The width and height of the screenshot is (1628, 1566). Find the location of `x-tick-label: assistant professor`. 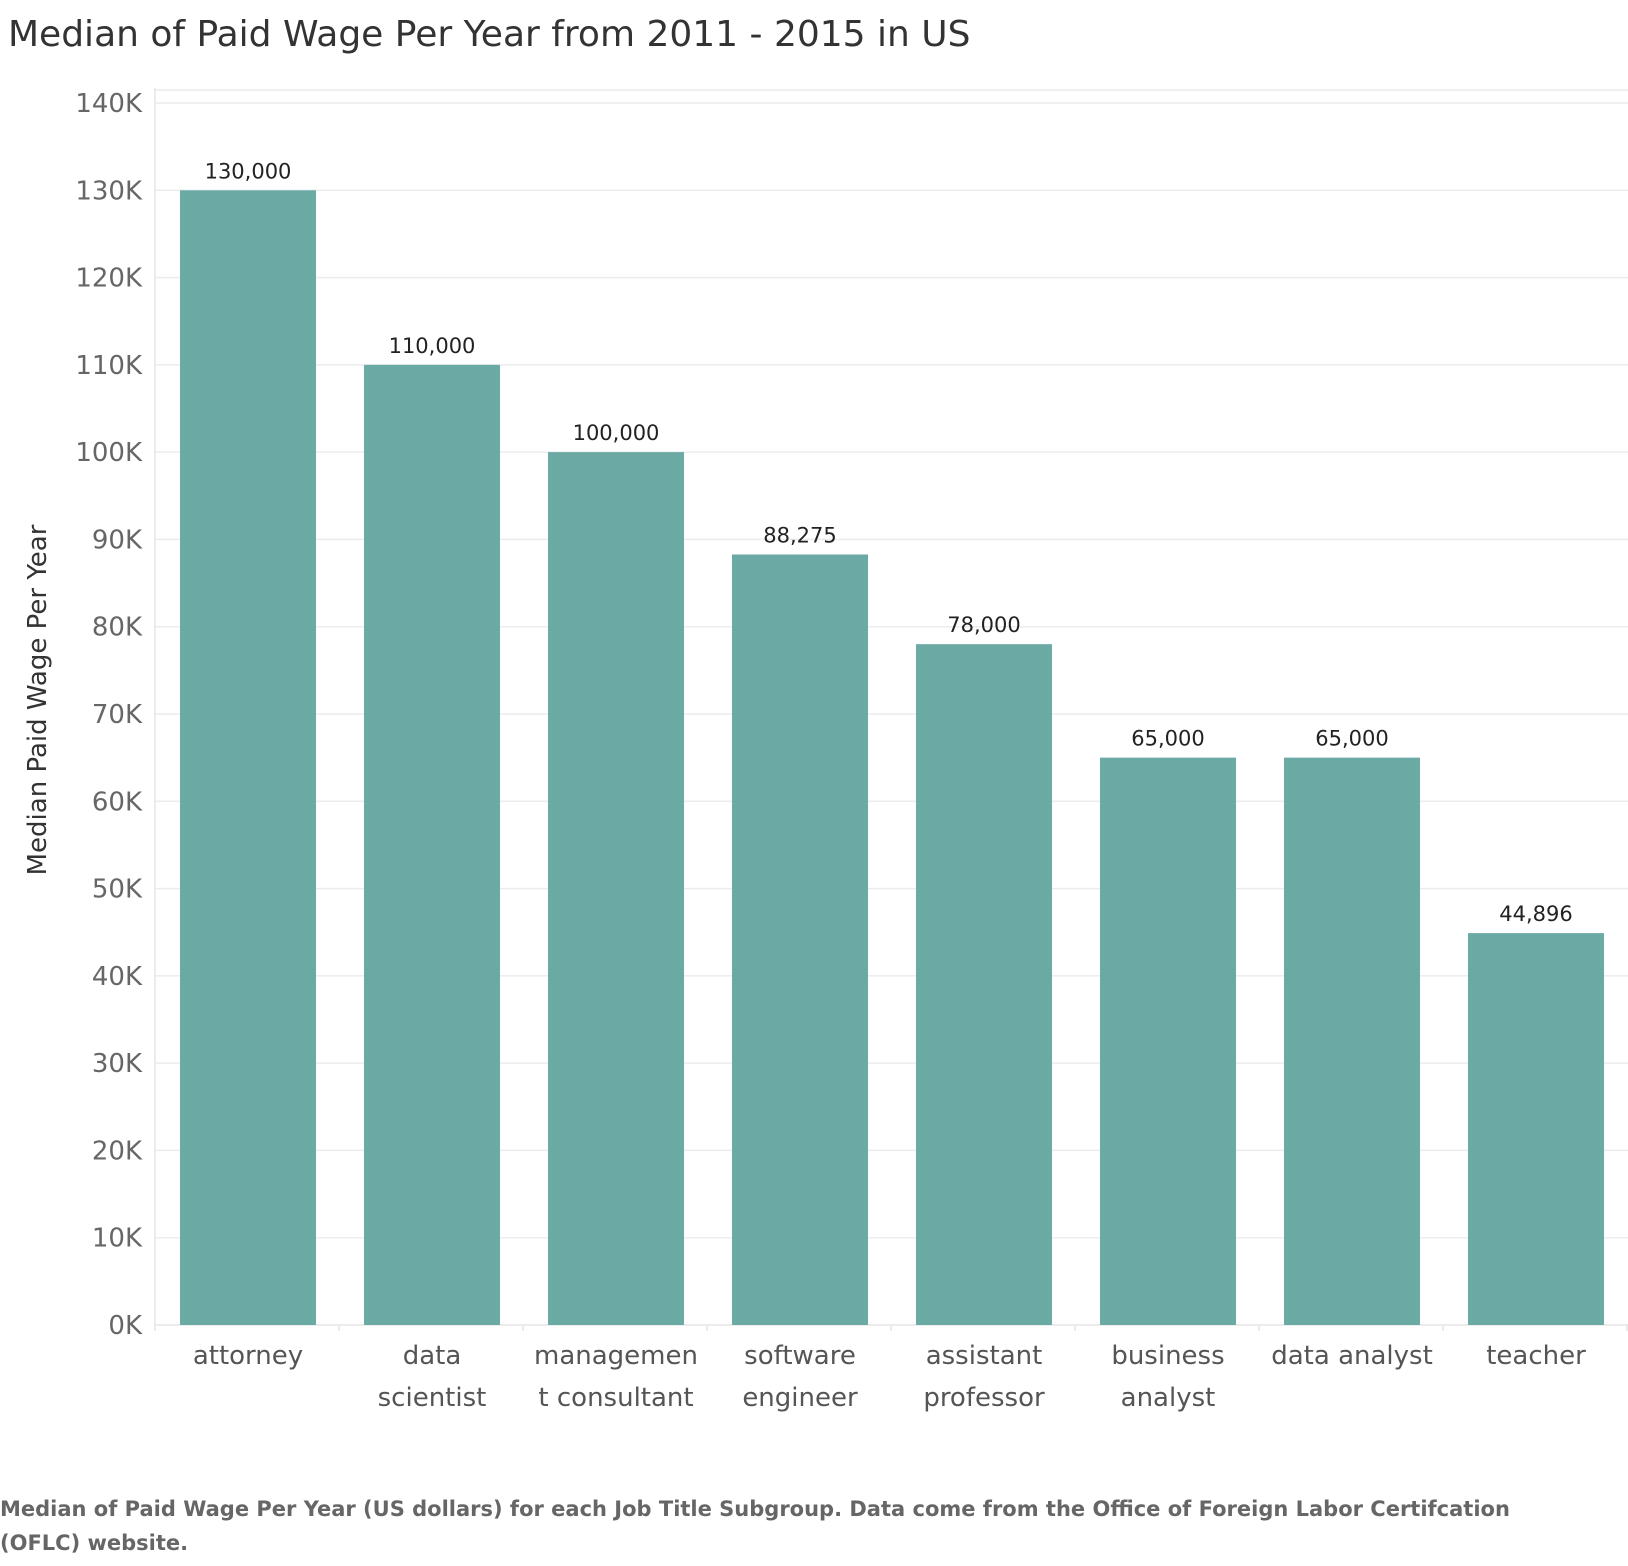

x-tick-label: assistant professor is located at coordinates (984, 1377).